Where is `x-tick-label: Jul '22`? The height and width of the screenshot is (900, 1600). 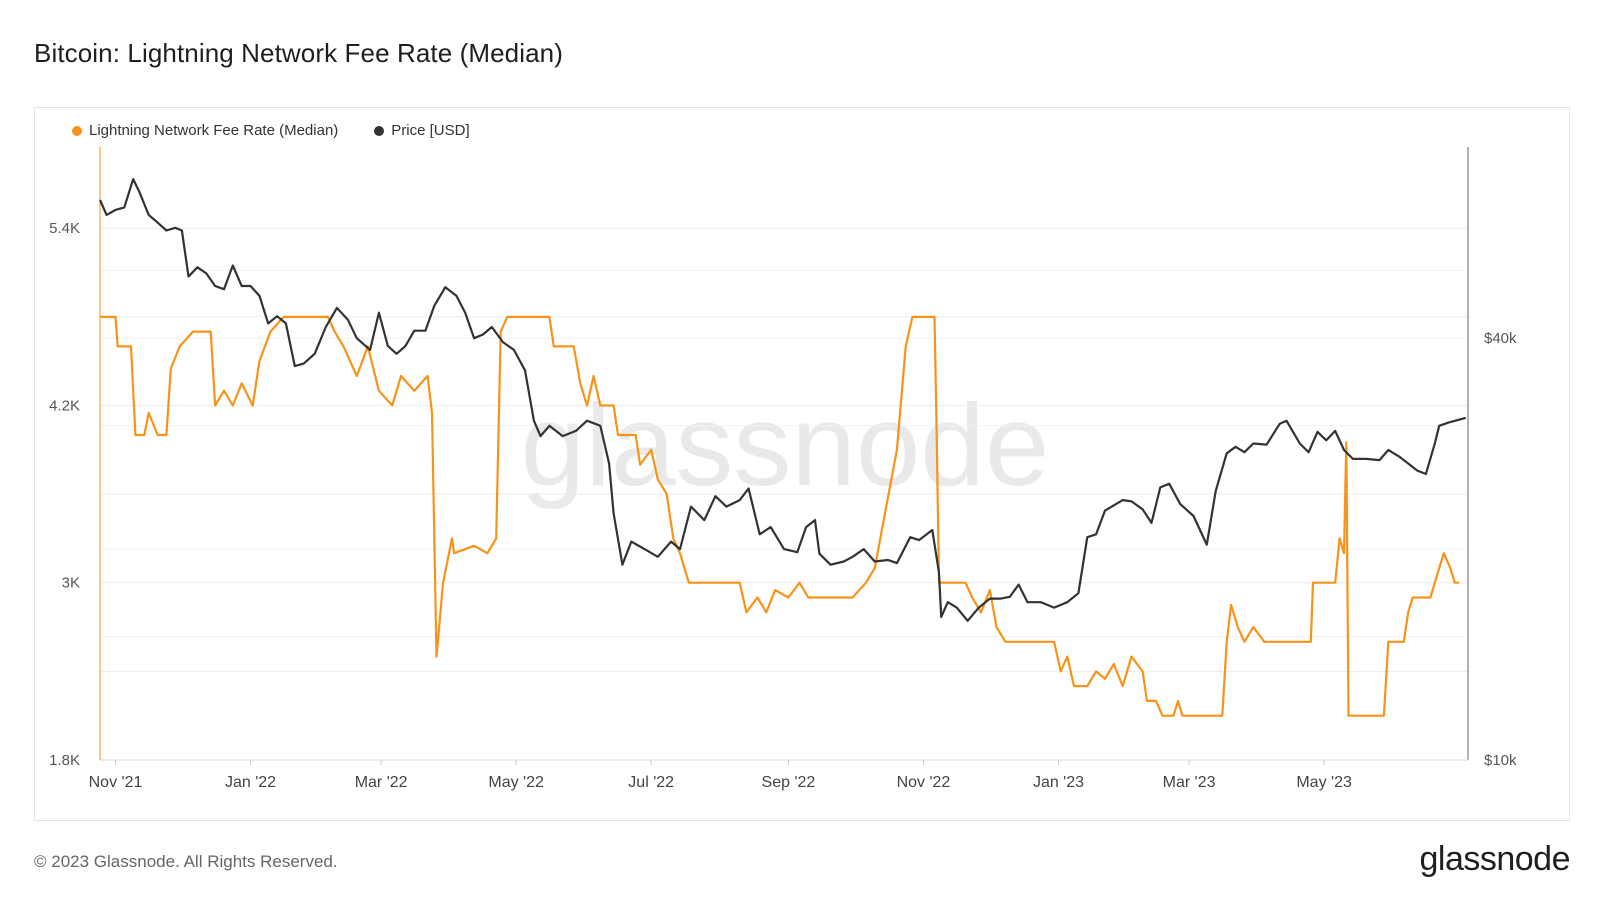 x-tick-label: Jul '22 is located at coordinates (651, 782).